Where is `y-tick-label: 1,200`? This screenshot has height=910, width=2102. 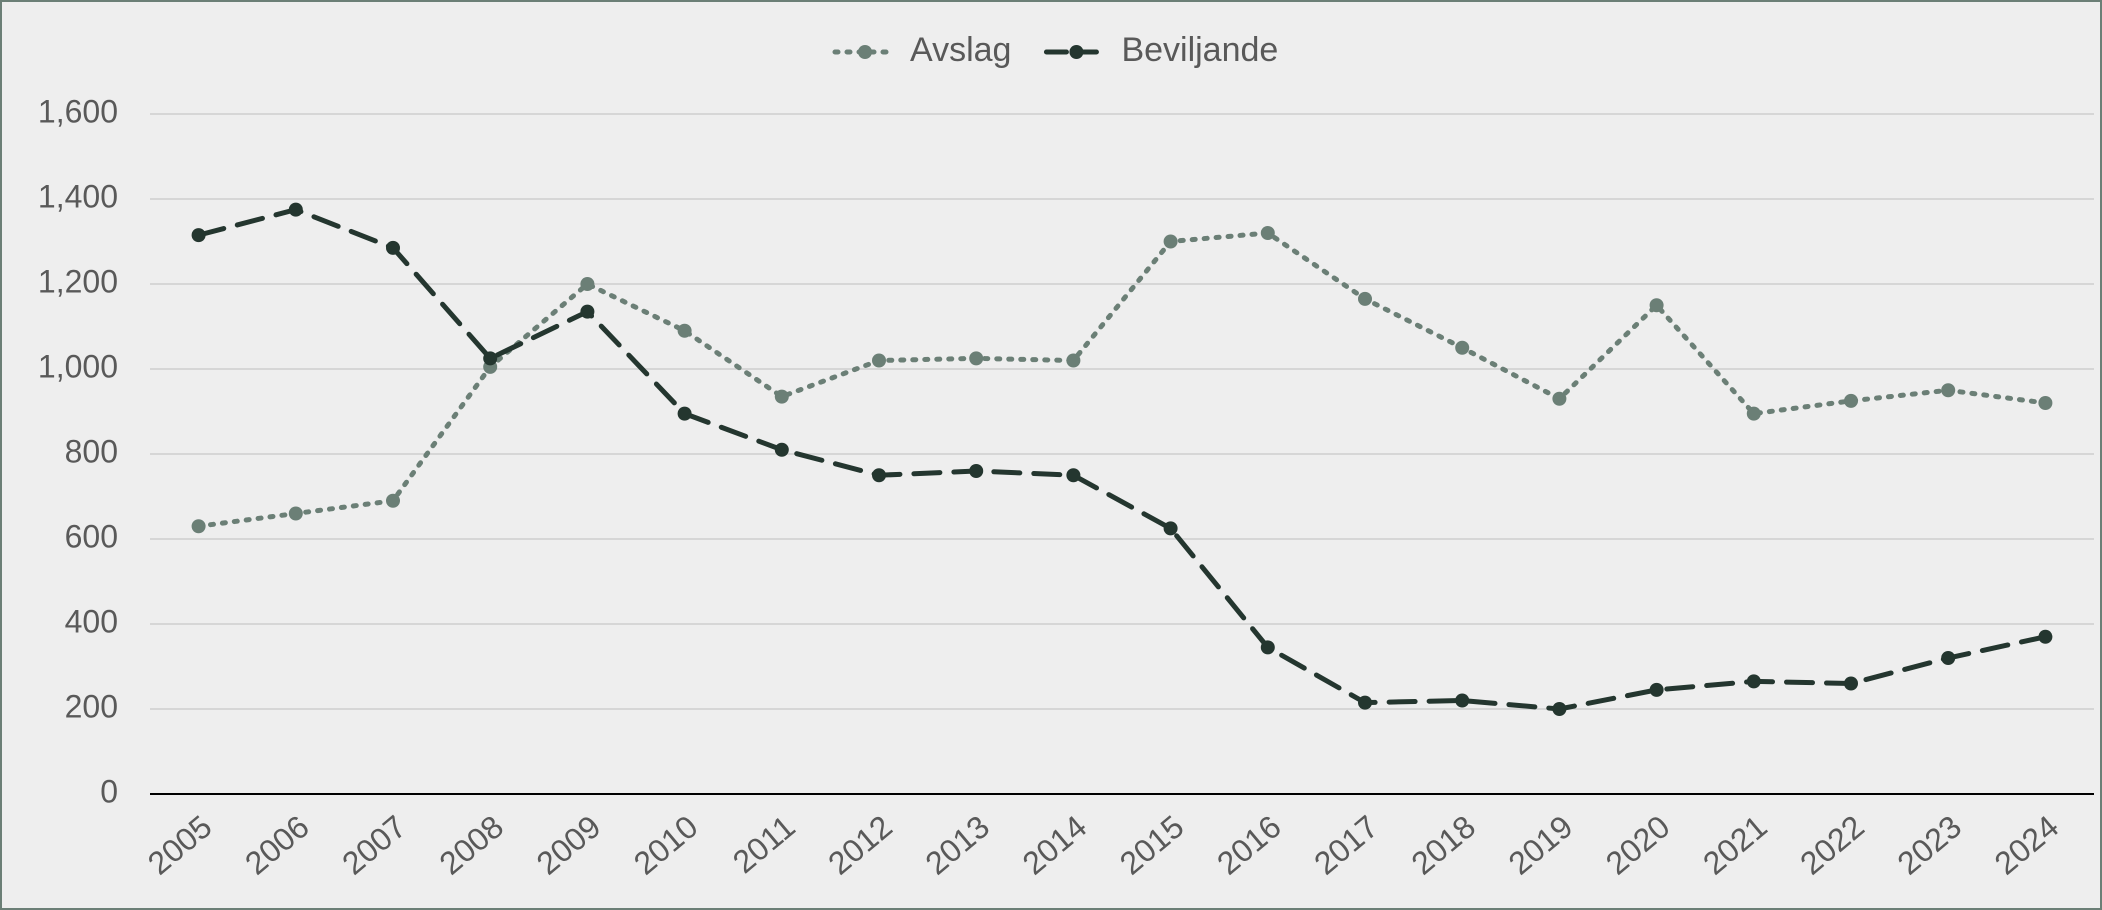 y-tick-label: 1,200 is located at coordinates (78, 281).